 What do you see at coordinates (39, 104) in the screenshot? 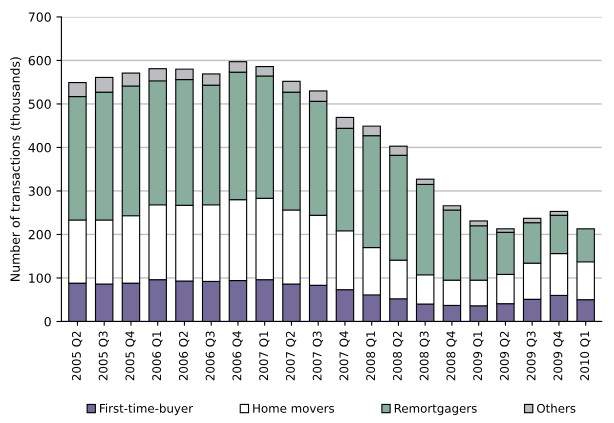
I see `y-tick-label: 500` at bounding box center [39, 104].